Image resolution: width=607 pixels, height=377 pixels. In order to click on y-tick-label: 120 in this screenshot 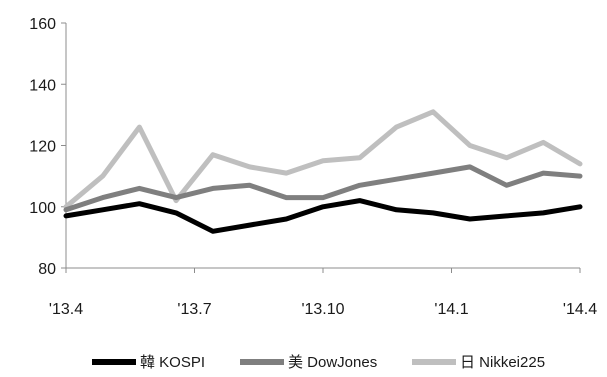, I will do `click(42, 147)`.